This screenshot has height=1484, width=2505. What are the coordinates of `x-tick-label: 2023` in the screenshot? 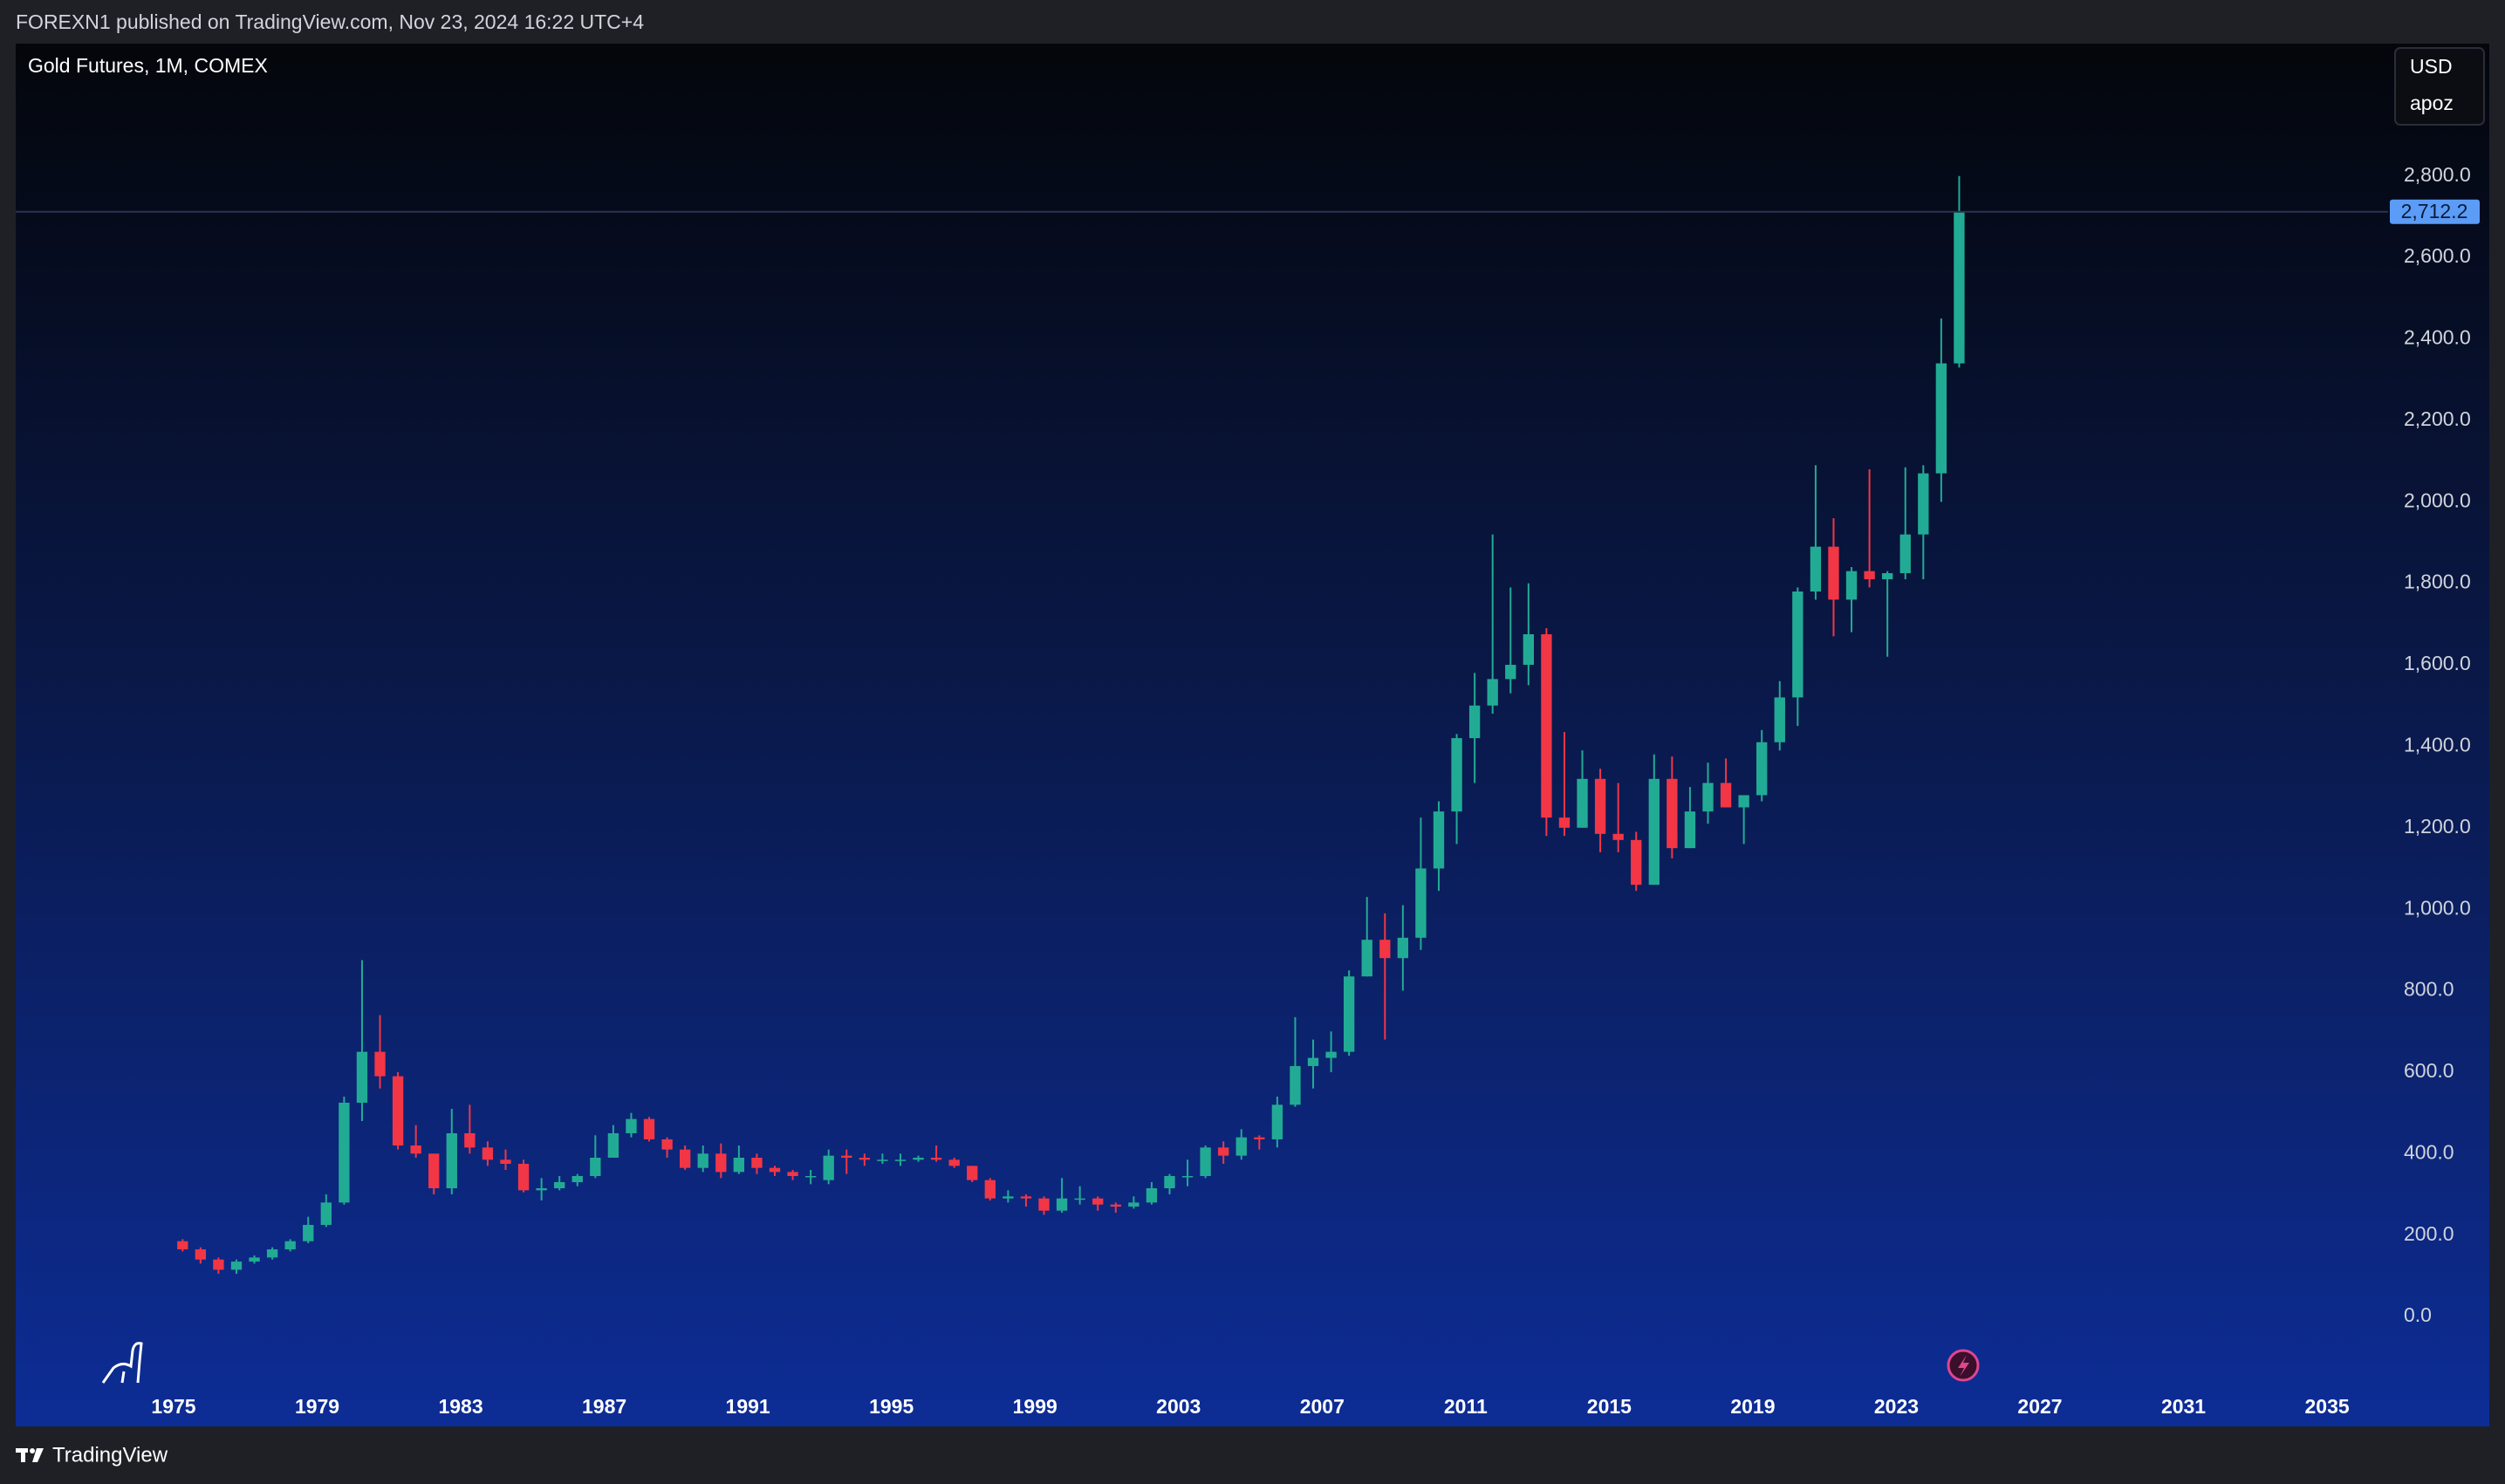 It's located at (1897, 1406).